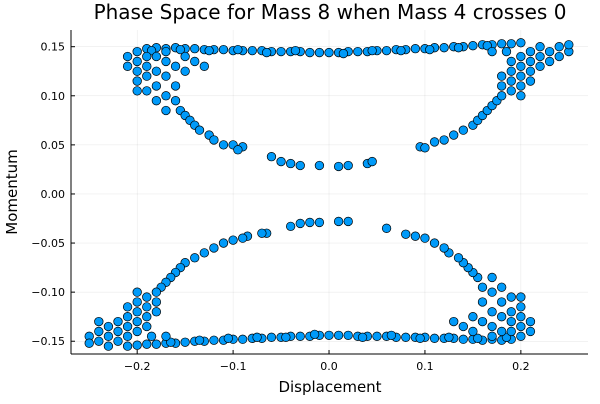  Describe the element at coordinates (53, 96) in the screenshot. I see `y-tick-label: 0.10` at that location.